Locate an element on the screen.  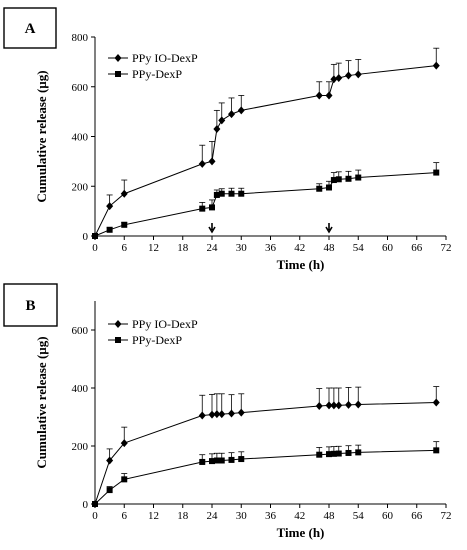
series-ppy-dexp is located at coordinates (266, 474).